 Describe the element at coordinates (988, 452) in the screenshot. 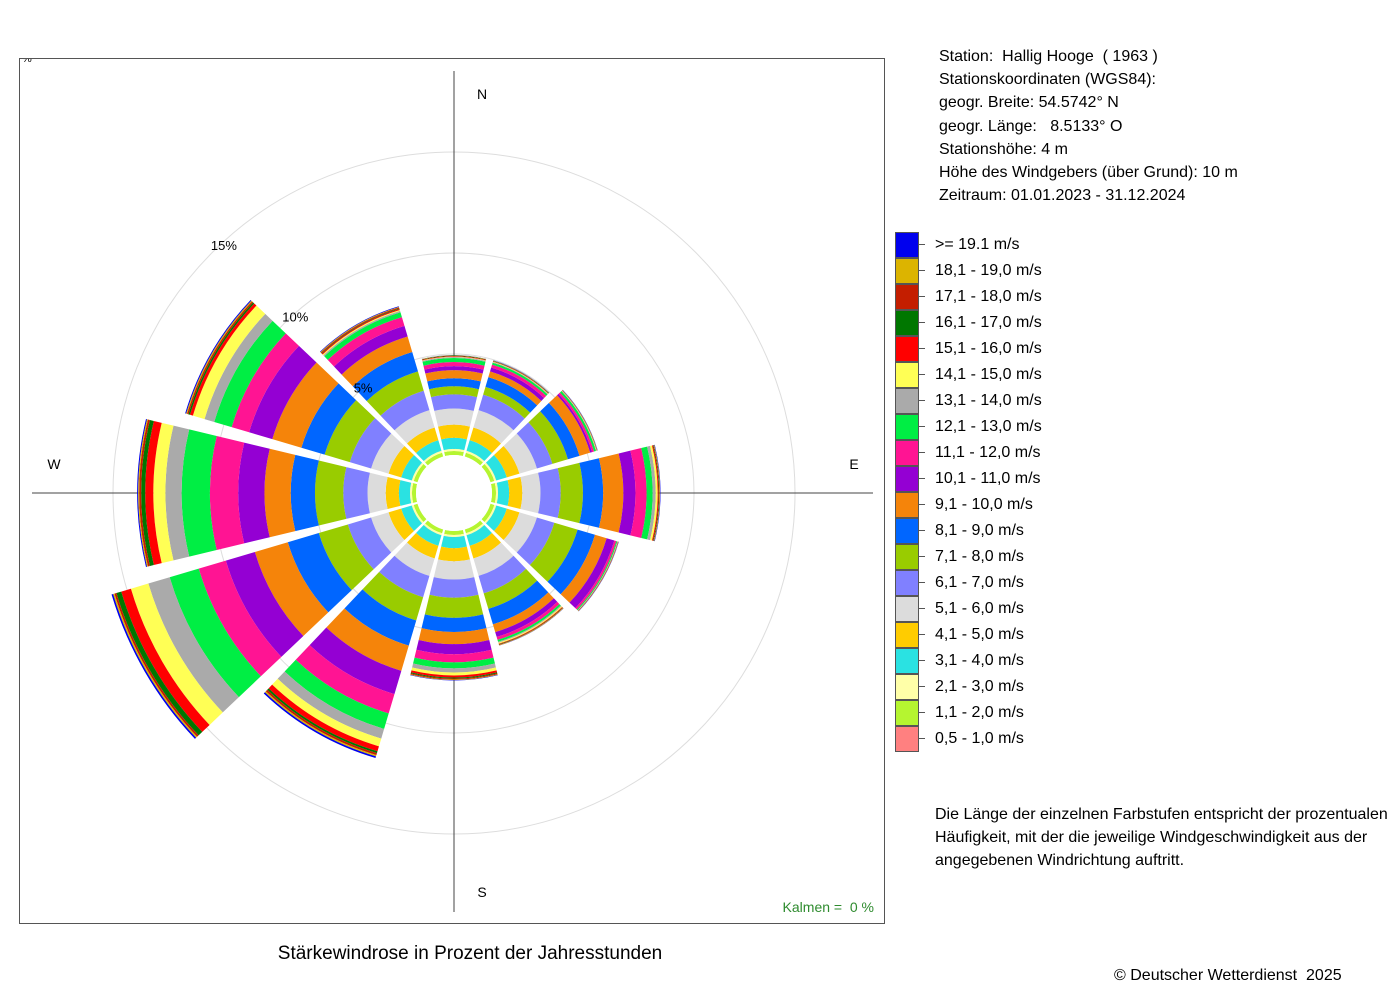

I see `legend-label: 11,1 - 12,0 m/s` at that location.